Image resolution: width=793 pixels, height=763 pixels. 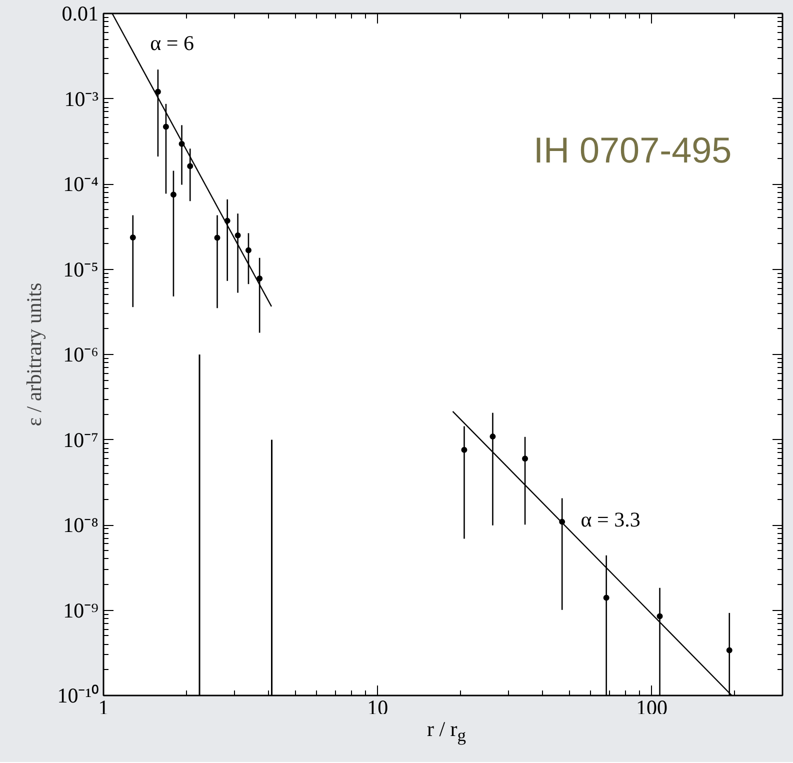 What do you see at coordinates (446, 732) in the screenshot?
I see `x-axis-title: r / r$_{g}$` at bounding box center [446, 732].